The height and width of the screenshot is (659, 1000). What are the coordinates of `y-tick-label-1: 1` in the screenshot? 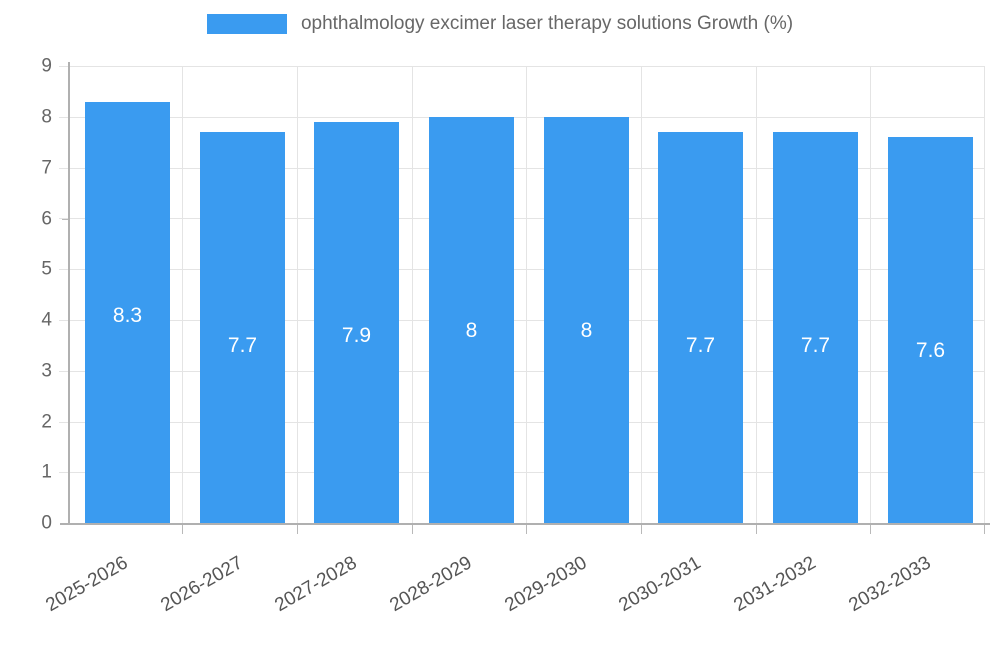 It's located at (46, 472).